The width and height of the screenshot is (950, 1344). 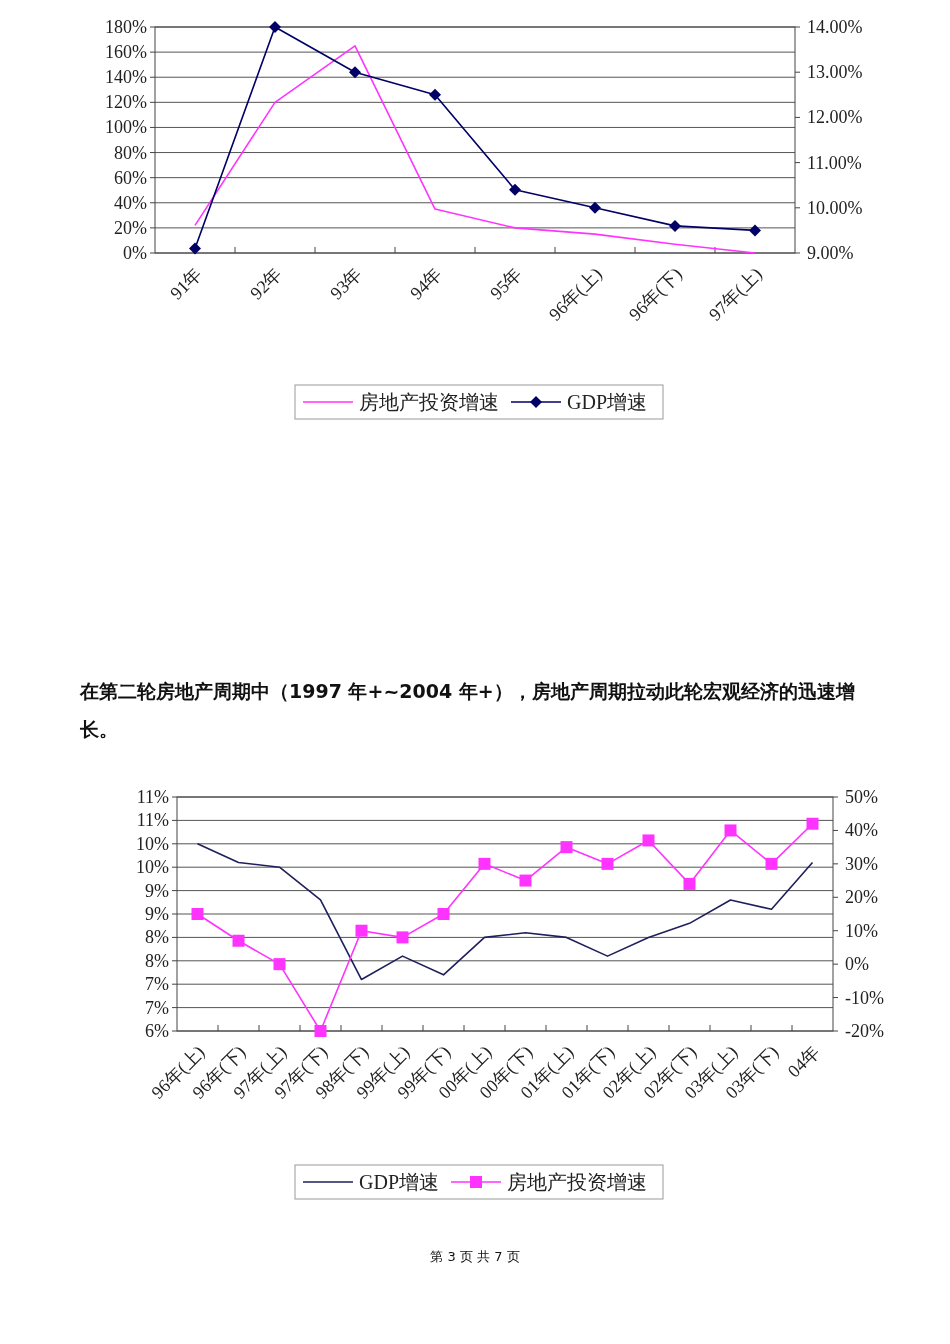 I want to click on x-tick-label: 04年, so click(x=803, y=1061).